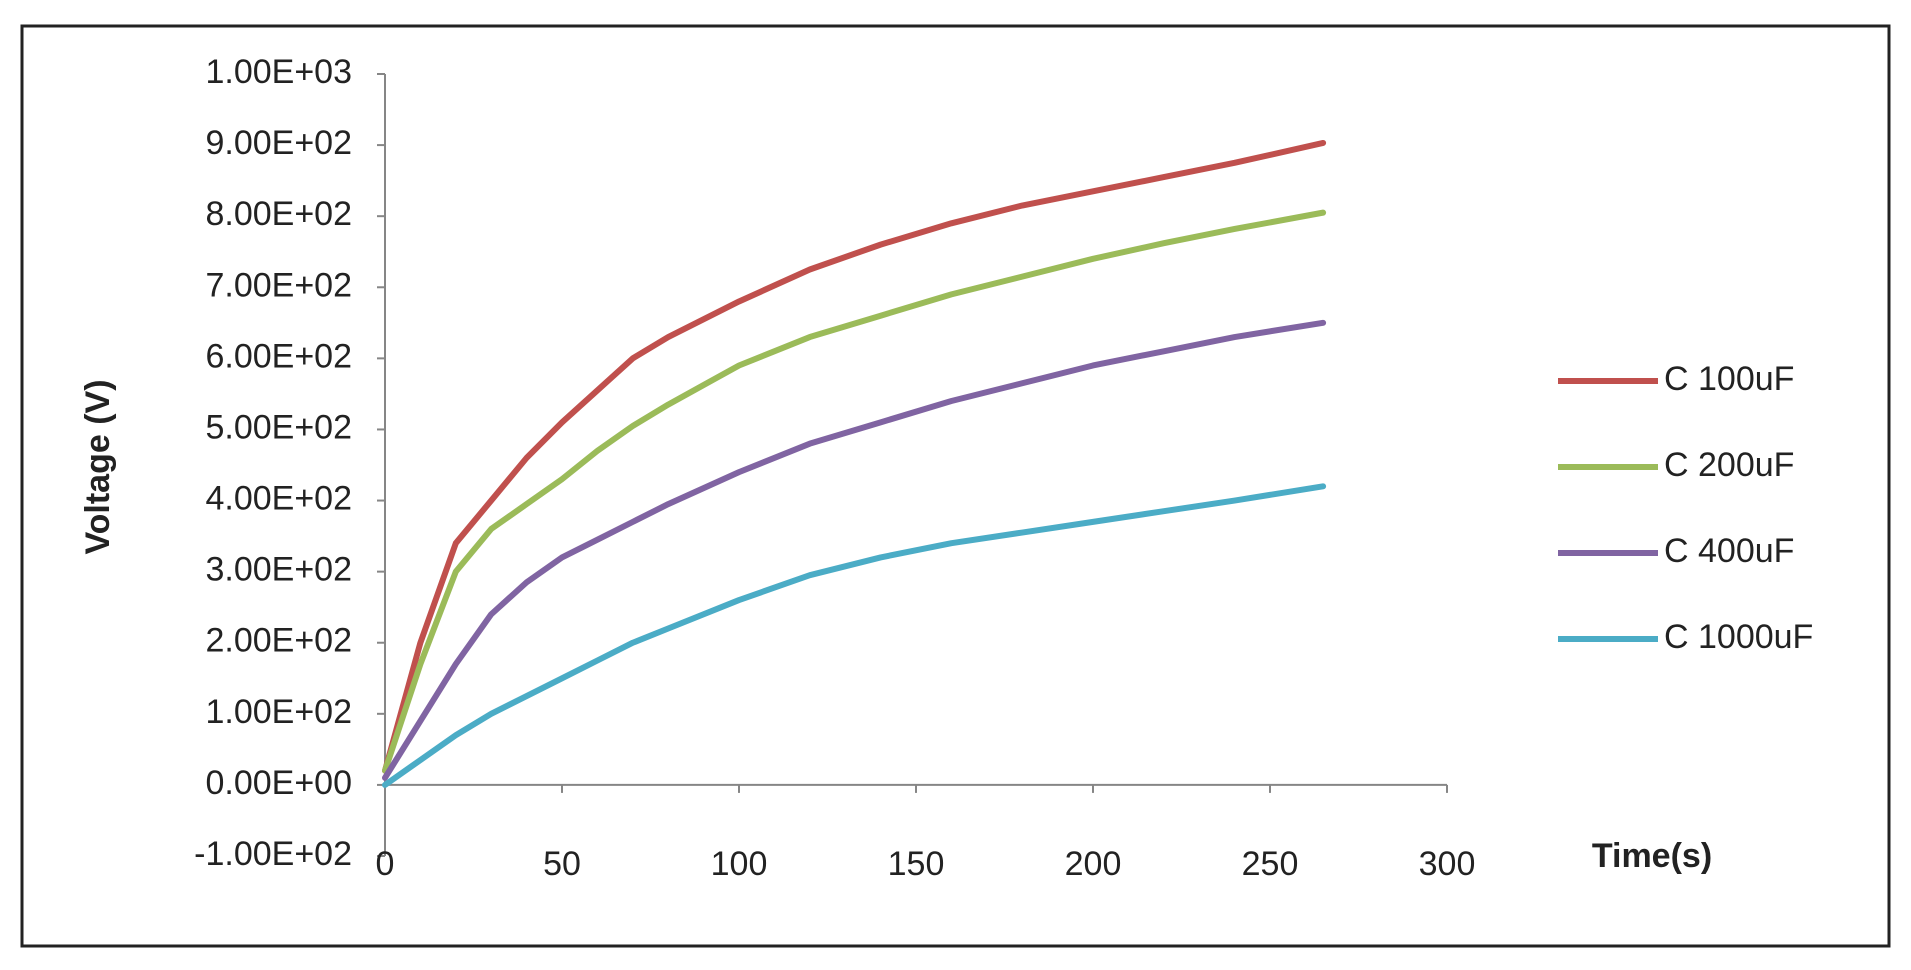 The image size is (1911, 970). What do you see at coordinates (278, 214) in the screenshot?
I see `y-tick-label: 8.00E+02` at bounding box center [278, 214].